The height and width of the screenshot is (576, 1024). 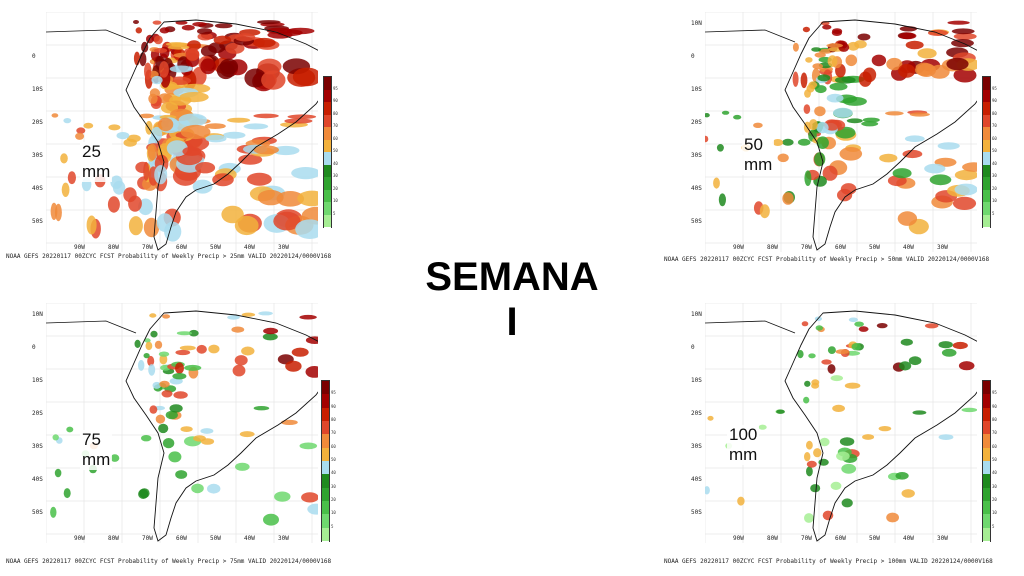 I want to click on lon-label: 70W, so click(x=806, y=247).